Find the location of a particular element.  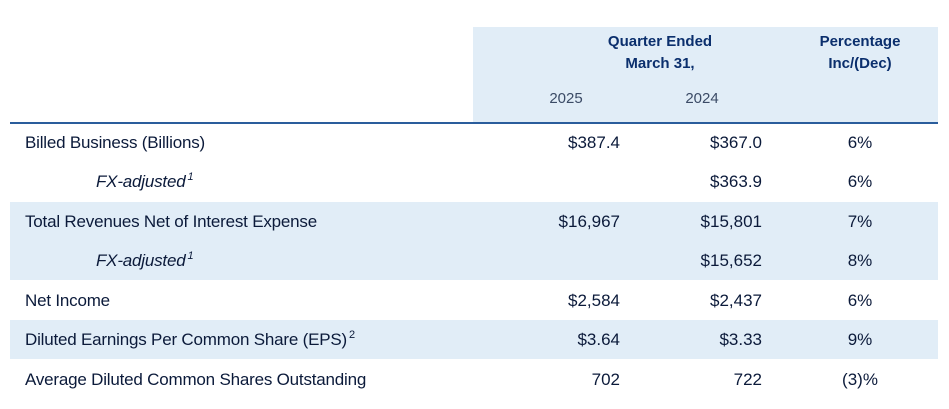

table-row: Net Income $2,584 $2,437 6% is located at coordinates (474, 300).